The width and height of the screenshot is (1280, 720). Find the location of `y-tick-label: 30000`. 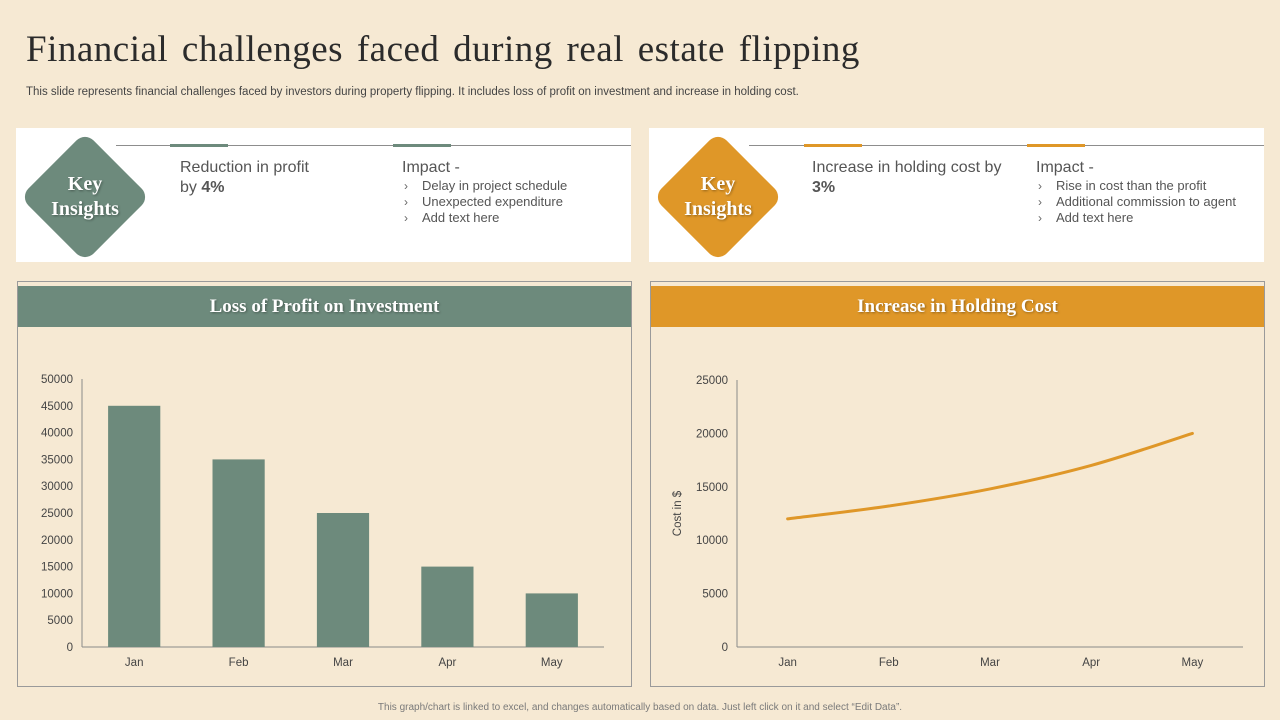

y-tick-label: 30000 is located at coordinates (57, 487).